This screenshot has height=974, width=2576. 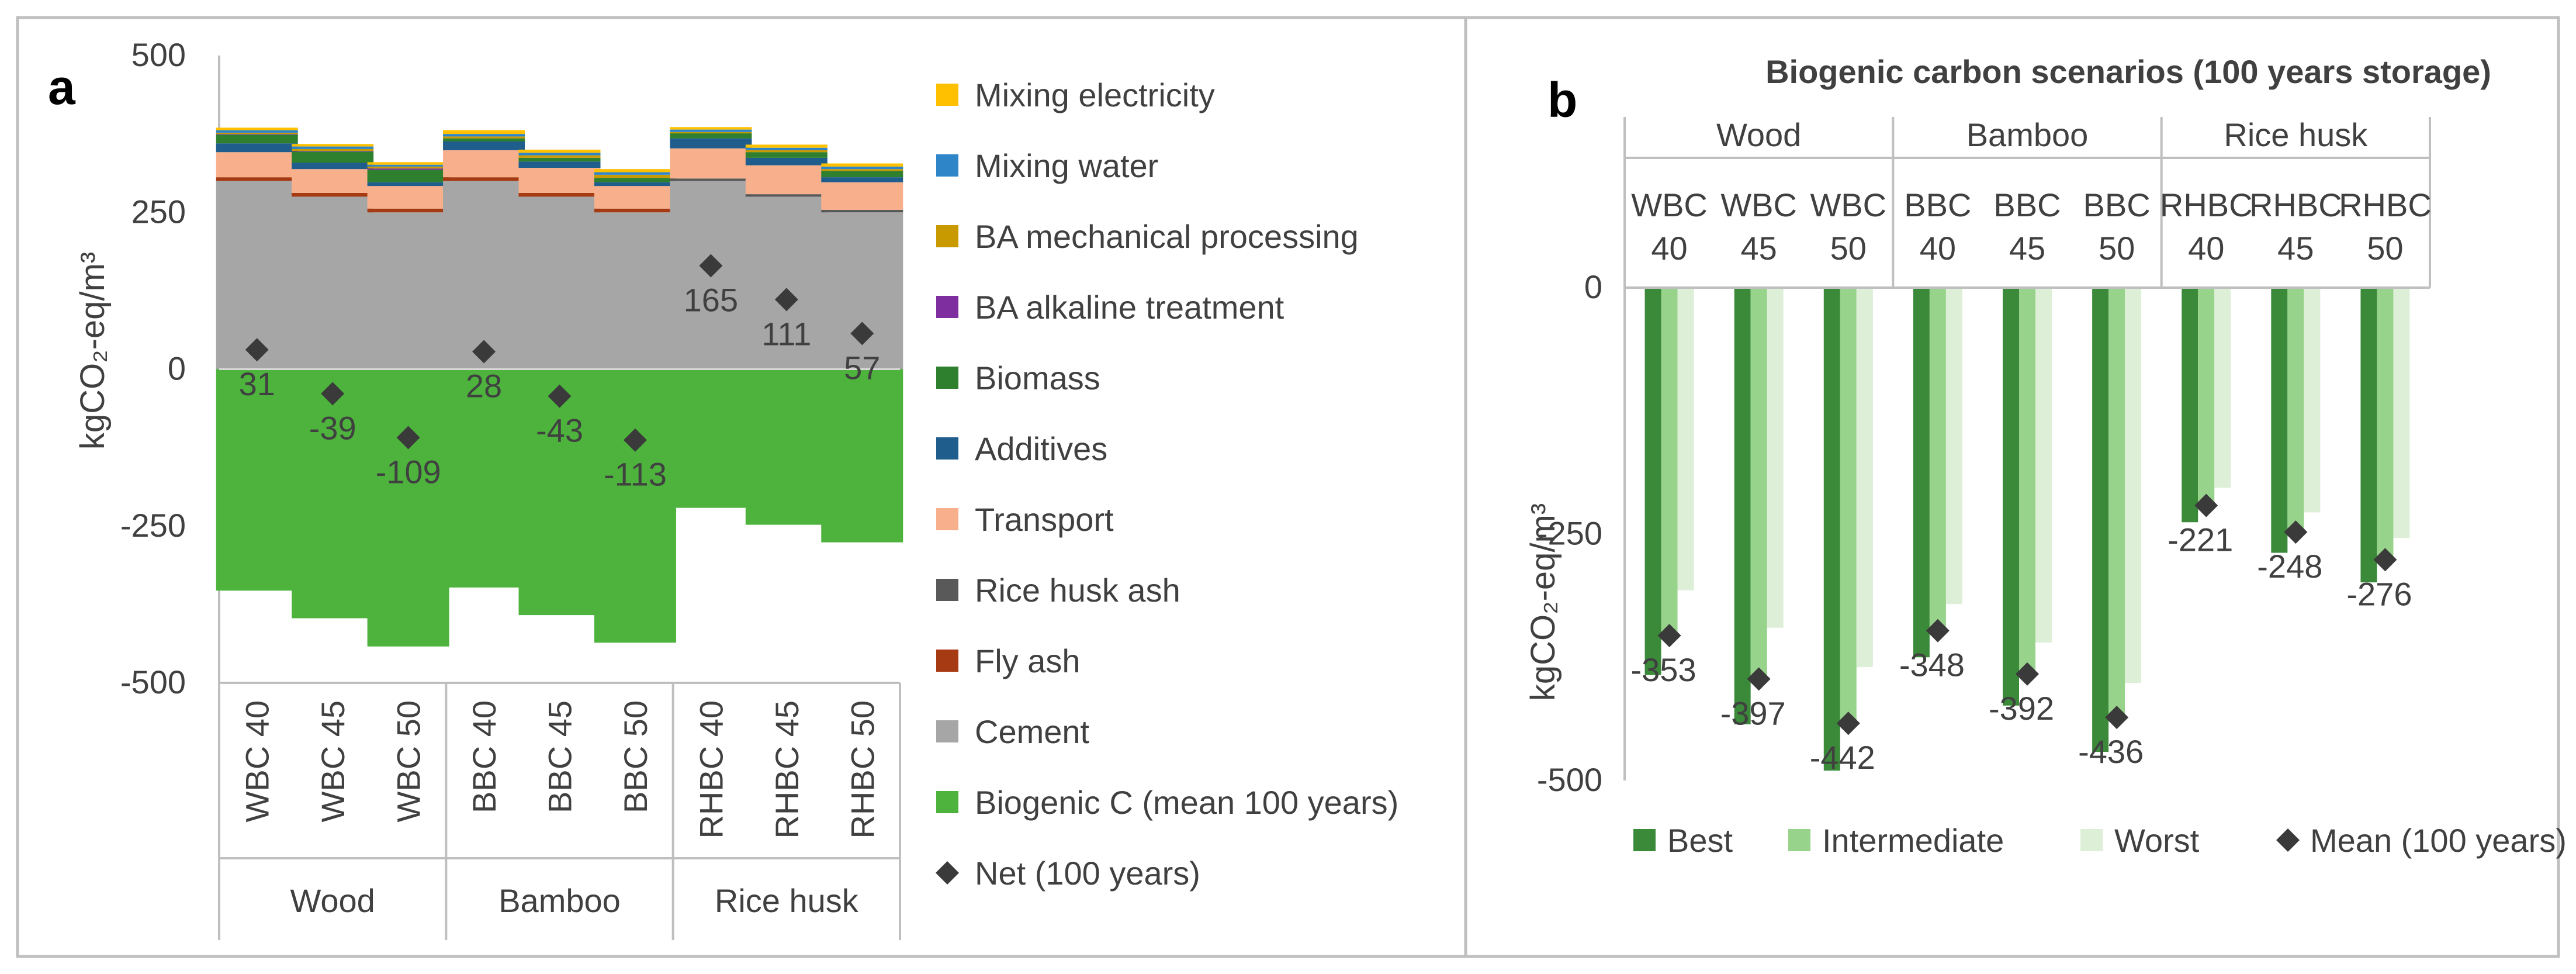 What do you see at coordinates (786, 334) in the screenshot?
I see `net-value-label: 111` at bounding box center [786, 334].